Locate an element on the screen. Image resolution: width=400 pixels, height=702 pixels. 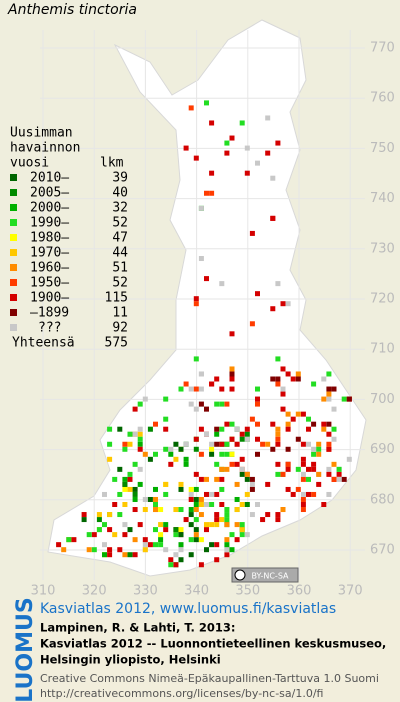
legend-label: 1960– is located at coordinates (49, 268).